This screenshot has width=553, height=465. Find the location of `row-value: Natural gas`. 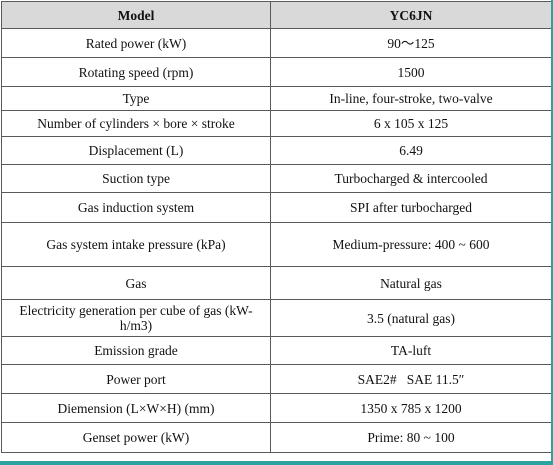

row-value: Natural gas is located at coordinates (411, 283).